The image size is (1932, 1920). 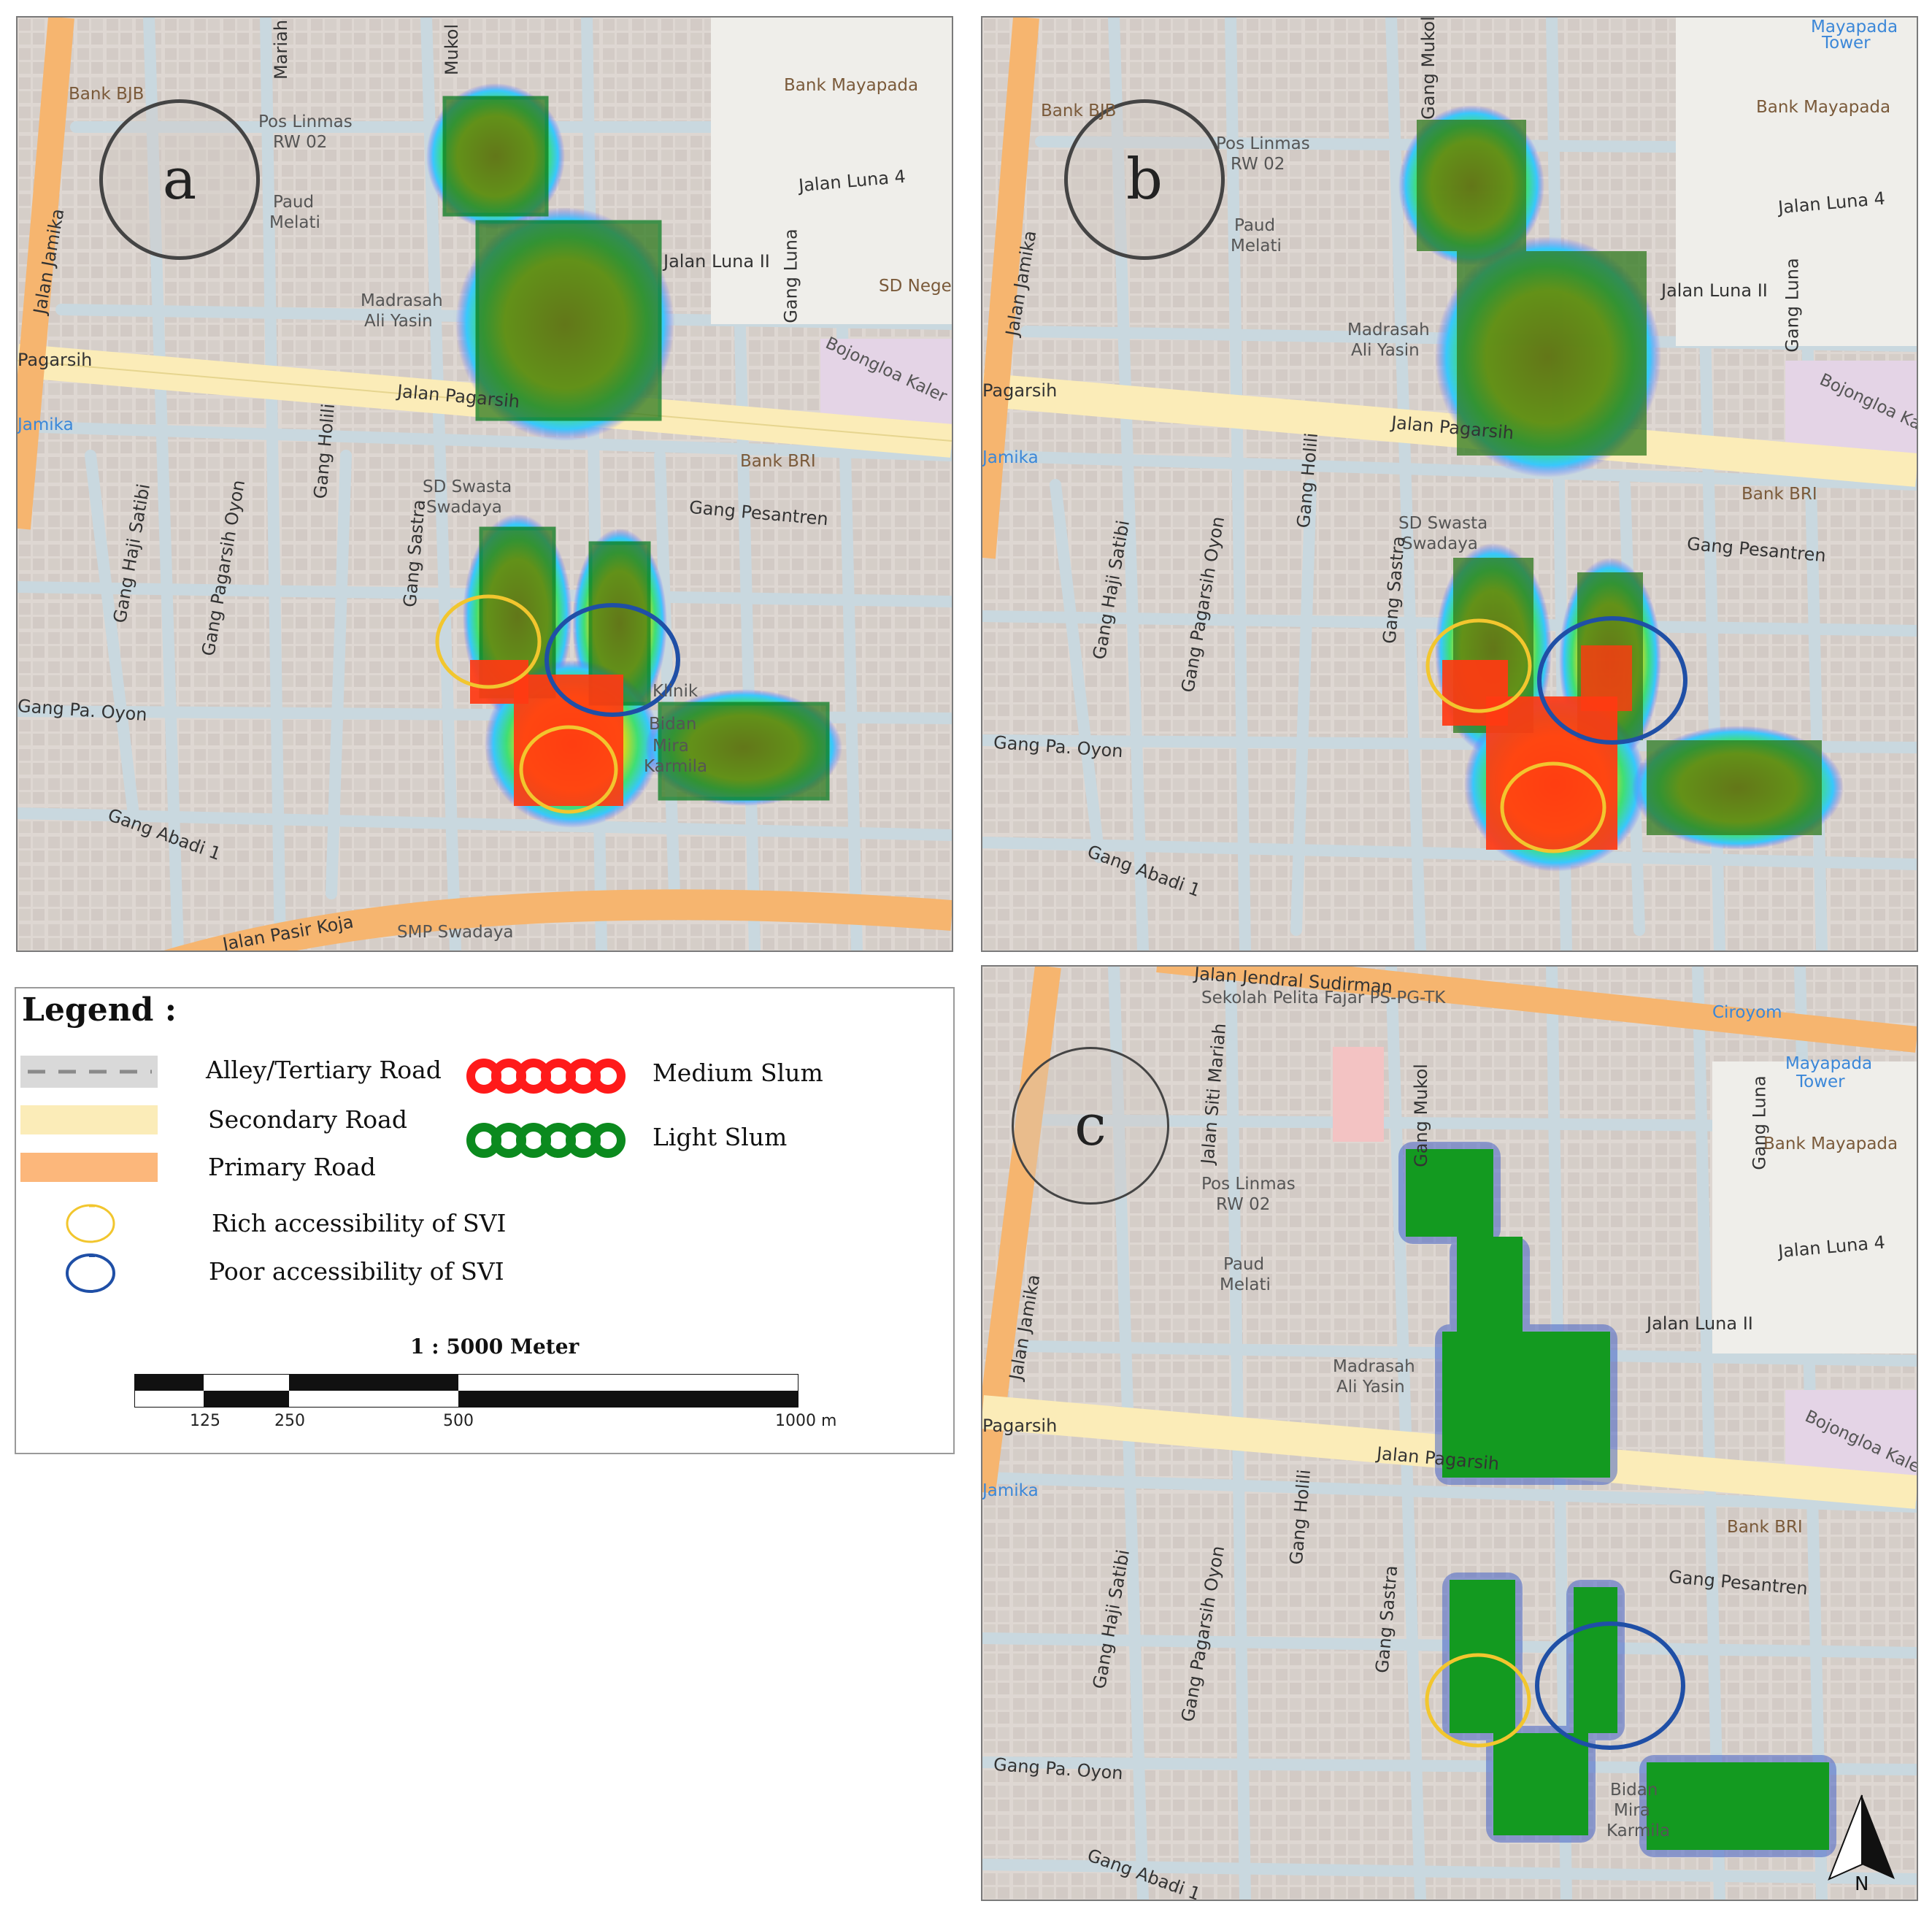 I want to click on map-label-tower-c: Tower, so click(x=1820, y=1081).